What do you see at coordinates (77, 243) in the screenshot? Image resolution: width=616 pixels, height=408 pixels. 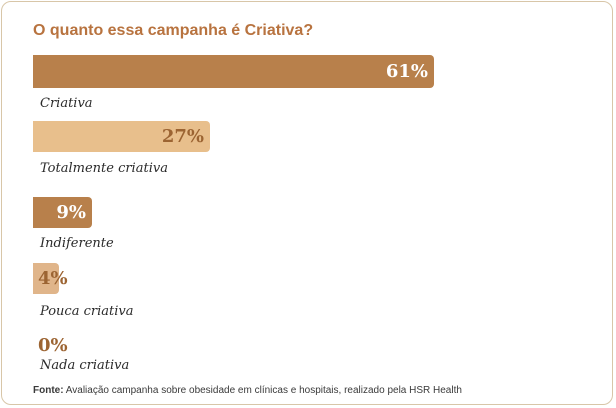 I see `category-label-indiferente: Indiferente` at bounding box center [77, 243].